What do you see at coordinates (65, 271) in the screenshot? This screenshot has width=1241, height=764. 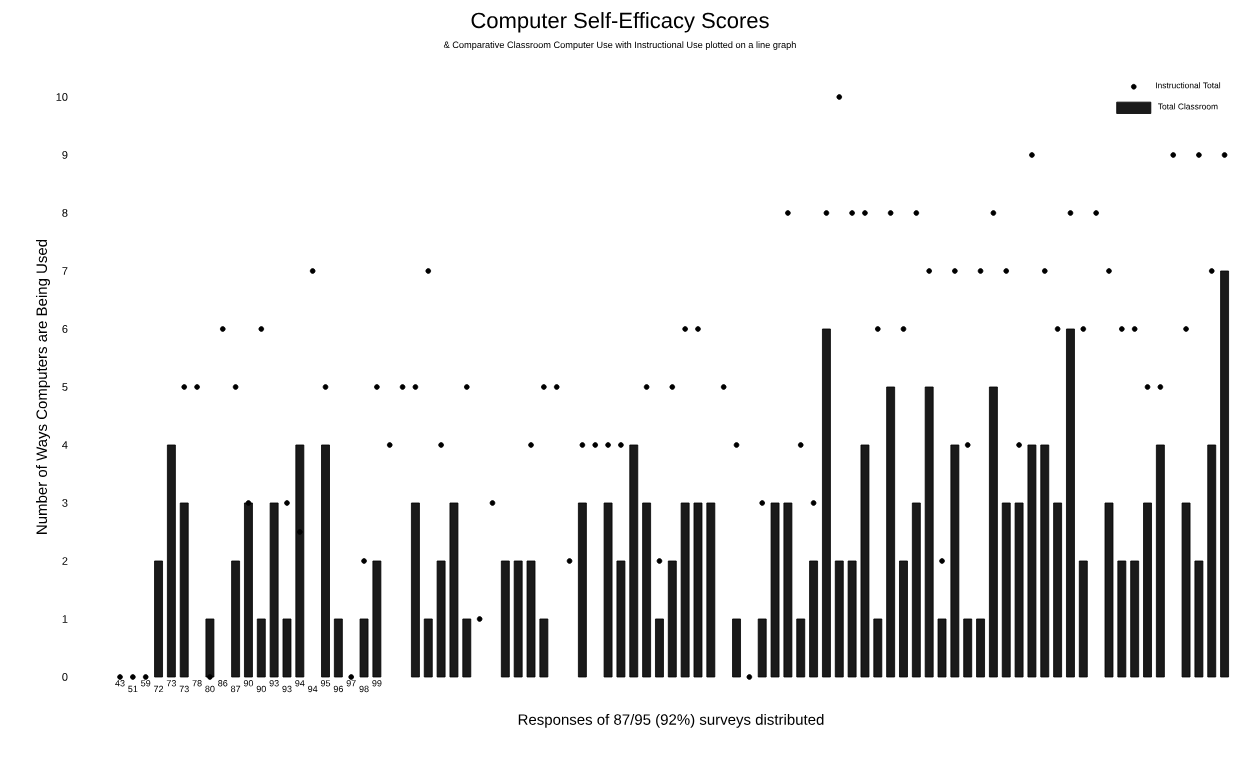 I see `y-tick-label: 7` at bounding box center [65, 271].